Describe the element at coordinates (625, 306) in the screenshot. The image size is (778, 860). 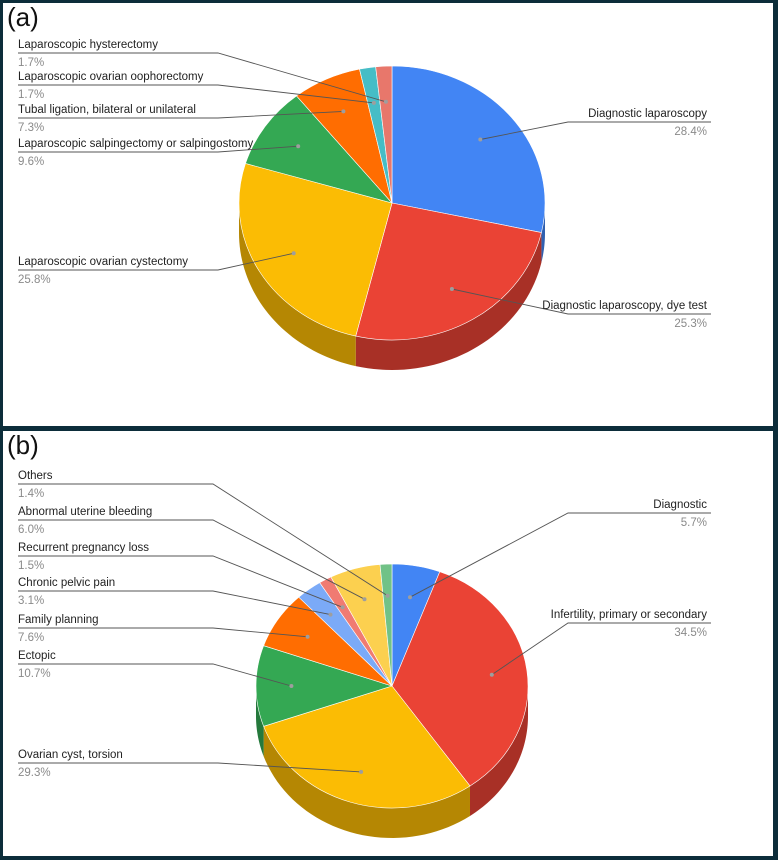
I see `slice-label-diagnostic-laparoscopy-dye-test: Diagnostic laparoscopy, dye test` at that location.